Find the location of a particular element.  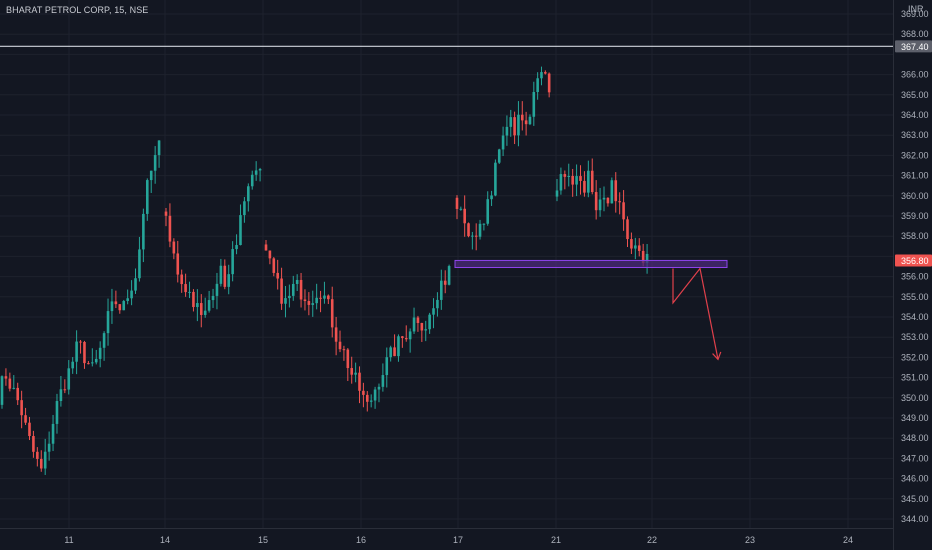

time-axis-label: 23 is located at coordinates (750, 540).